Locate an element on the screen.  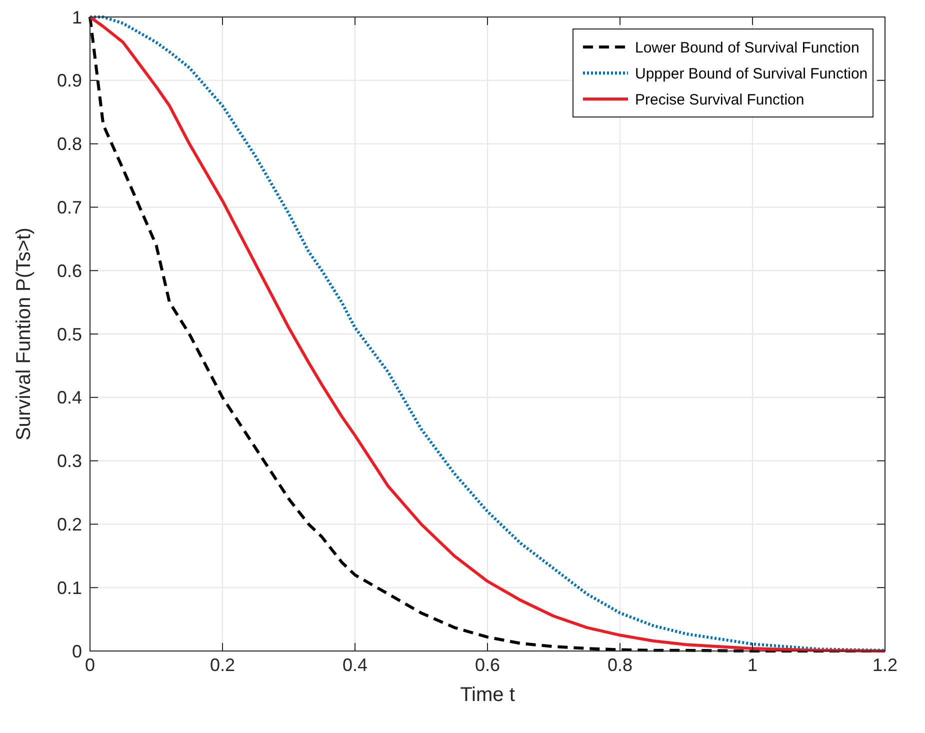
x-tick-label: 0.6 is located at coordinates (487, 665).